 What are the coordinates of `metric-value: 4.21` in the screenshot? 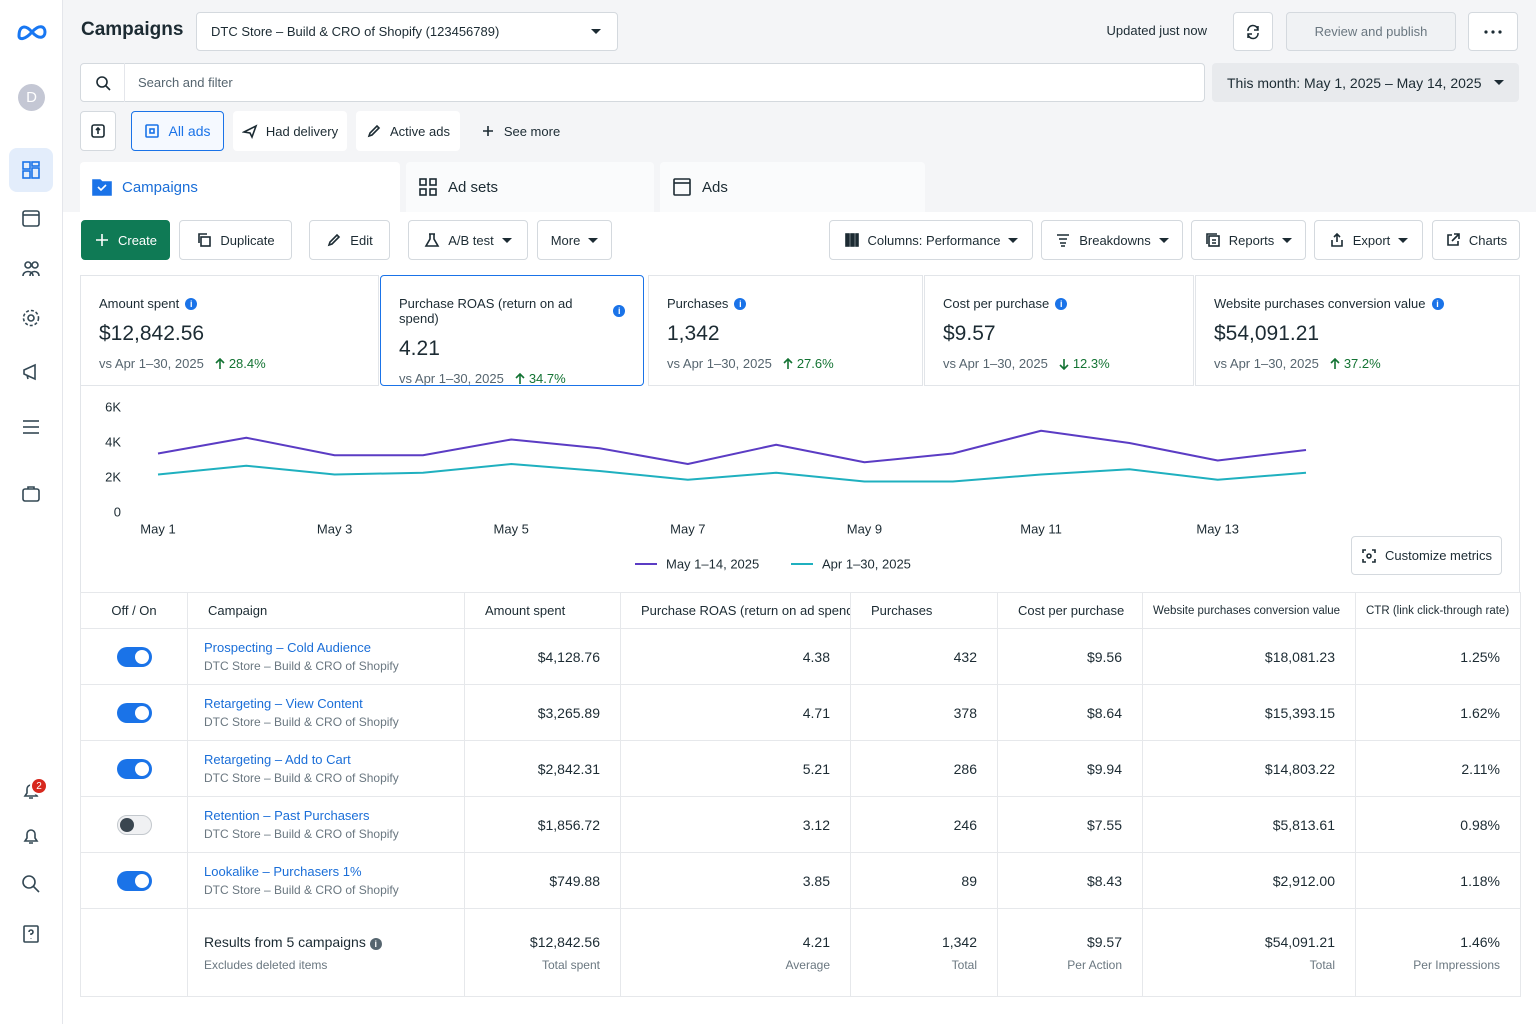 It's located at (419, 348).